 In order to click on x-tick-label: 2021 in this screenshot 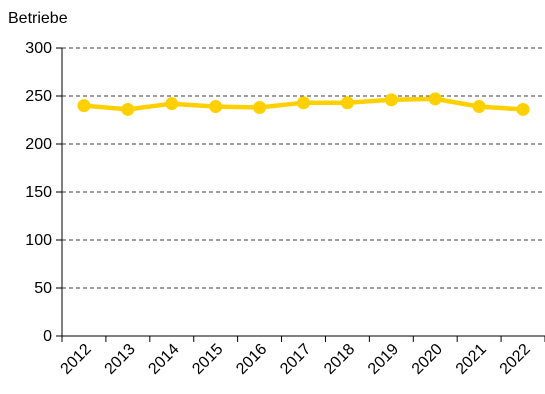, I will do `click(471, 359)`.